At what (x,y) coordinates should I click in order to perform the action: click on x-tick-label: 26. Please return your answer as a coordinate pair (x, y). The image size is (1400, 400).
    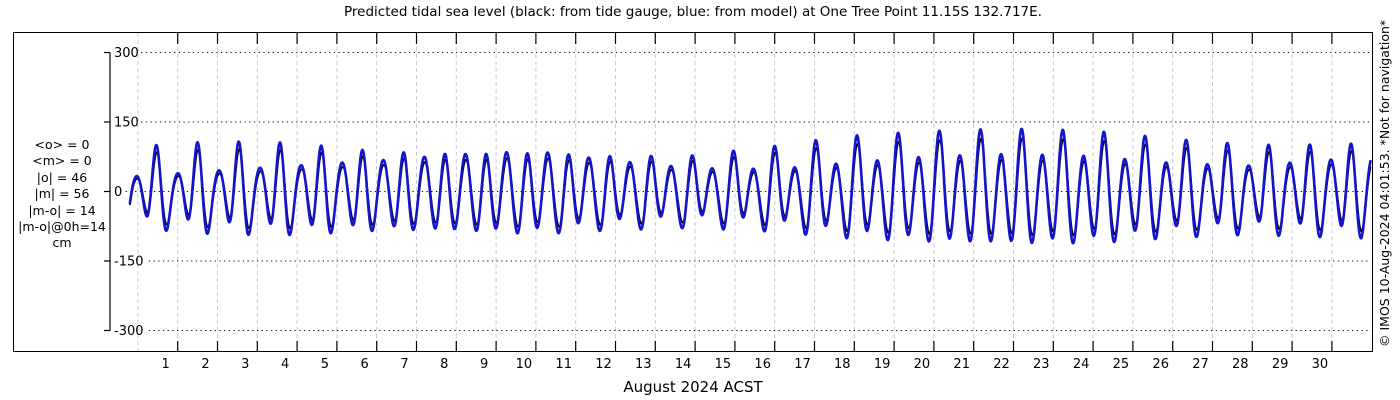
    Looking at the image, I should click on (1160, 364).